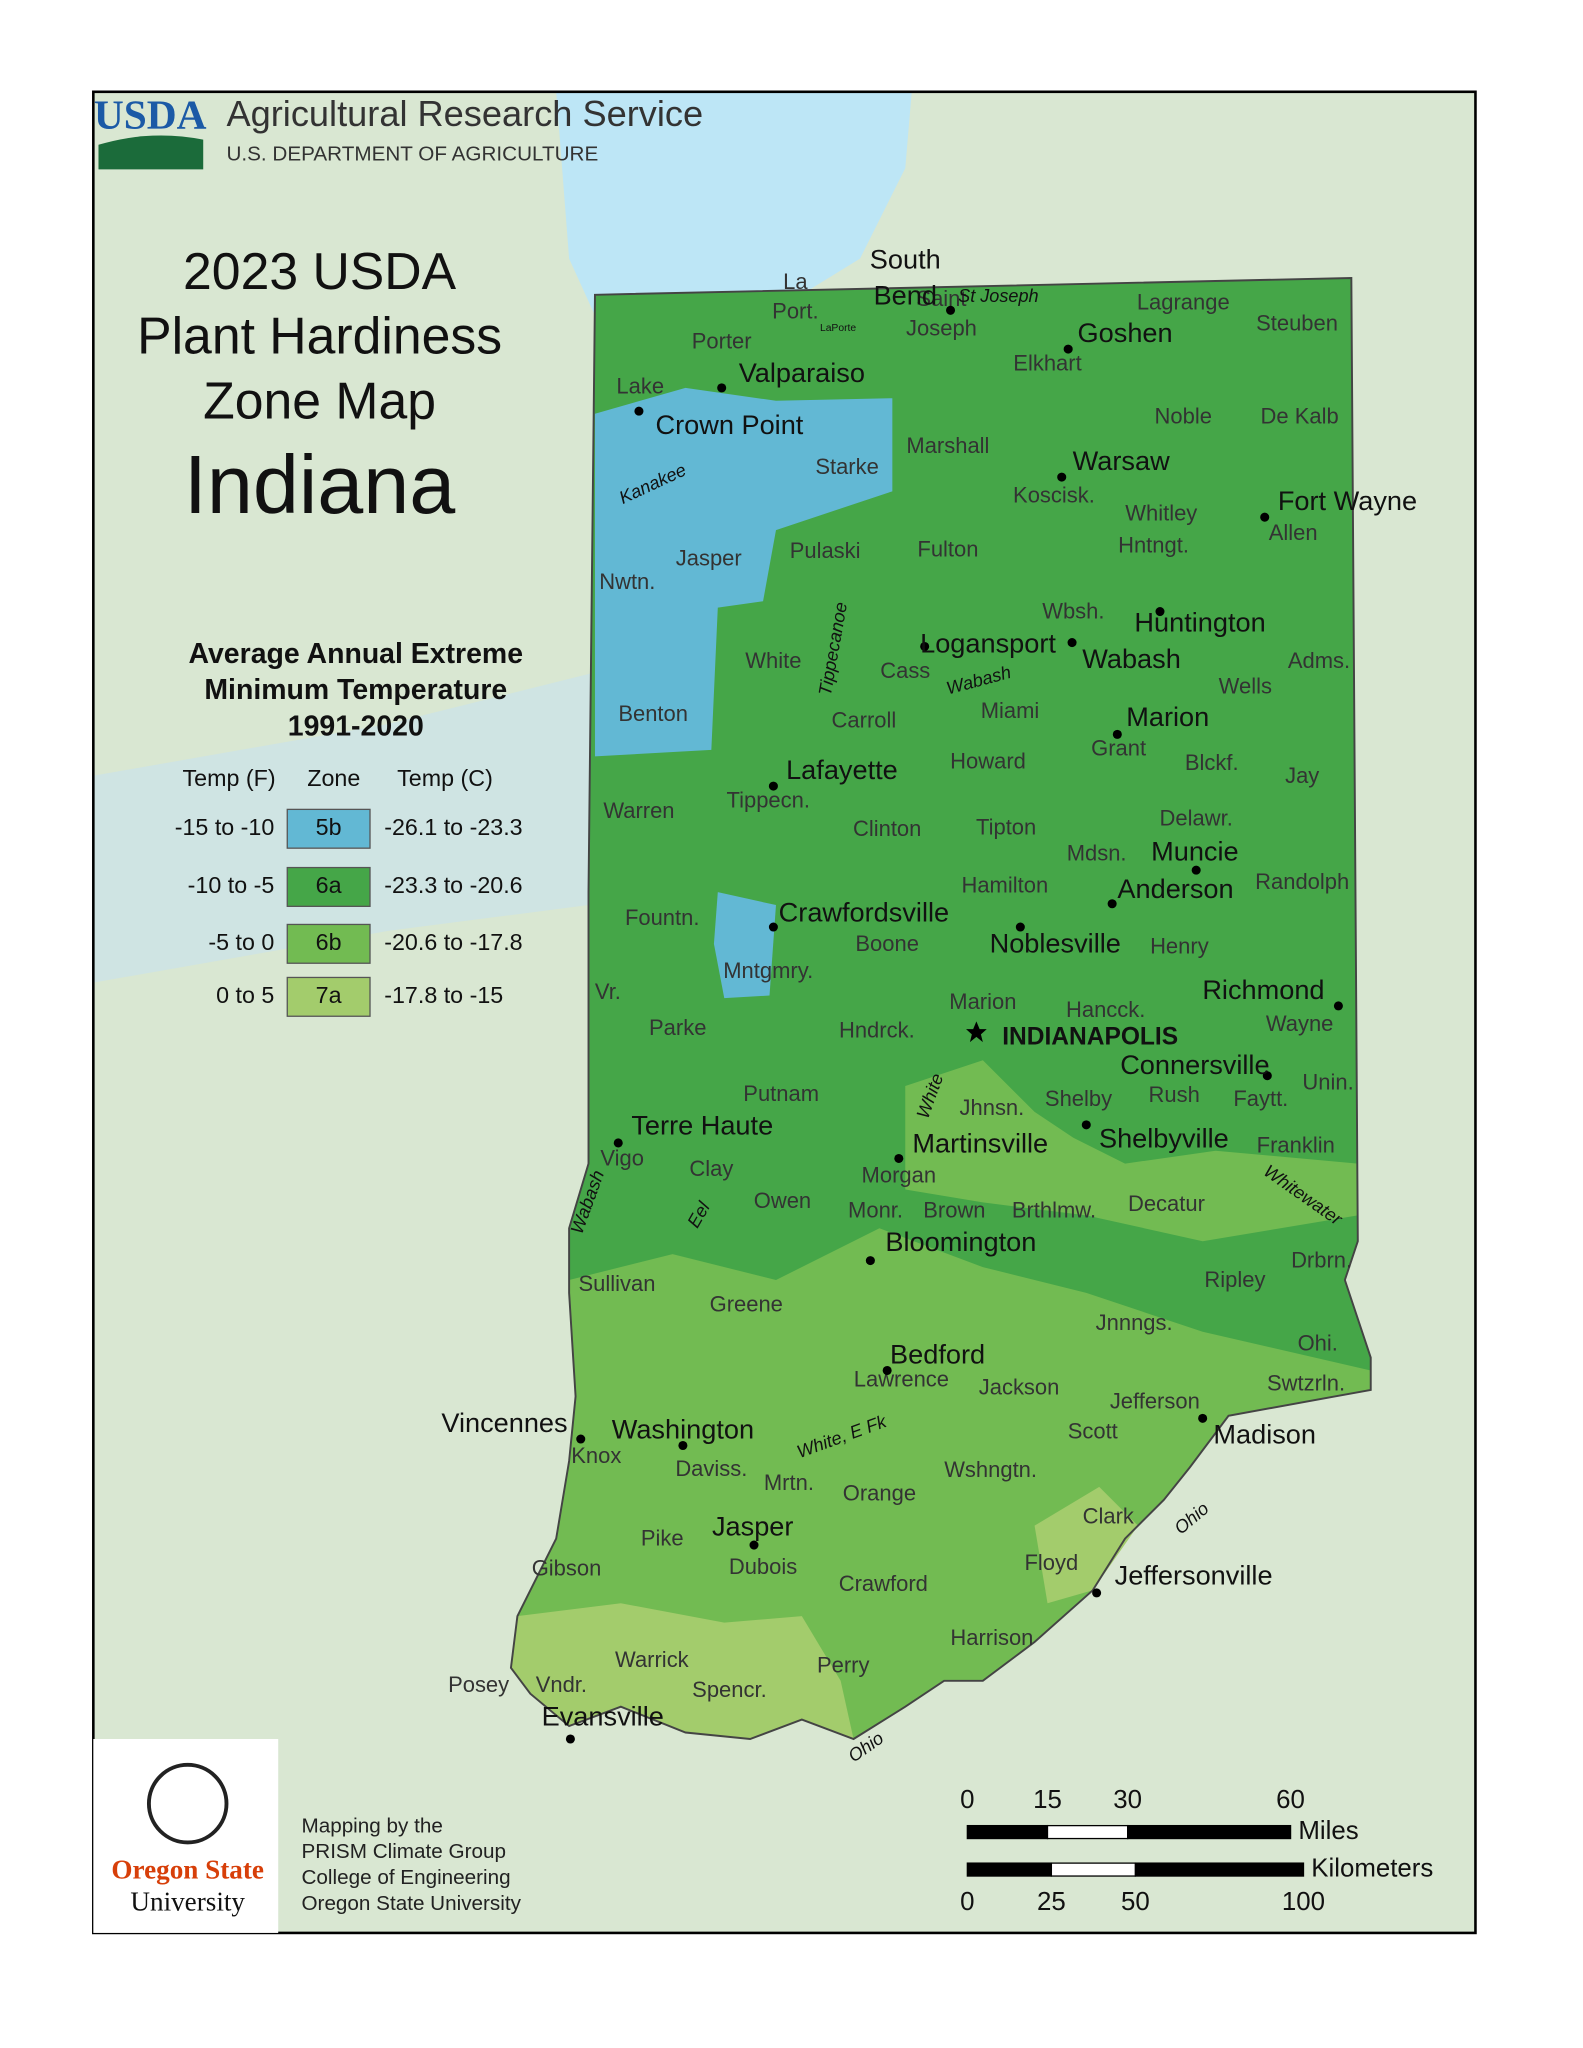 This screenshot has width=1583, height=2048. I want to click on city-label: Goshen, so click(1125, 332).